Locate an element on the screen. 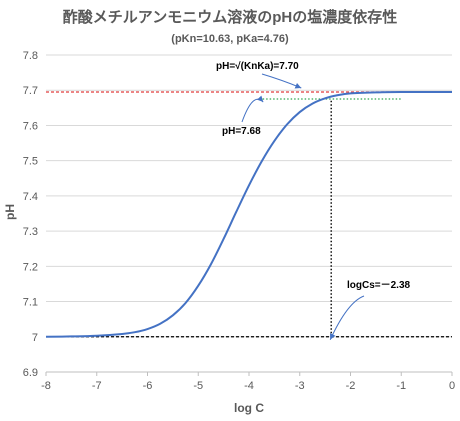 This screenshot has height=421, width=460. y-tick-label: 7.2 is located at coordinates (30, 267).